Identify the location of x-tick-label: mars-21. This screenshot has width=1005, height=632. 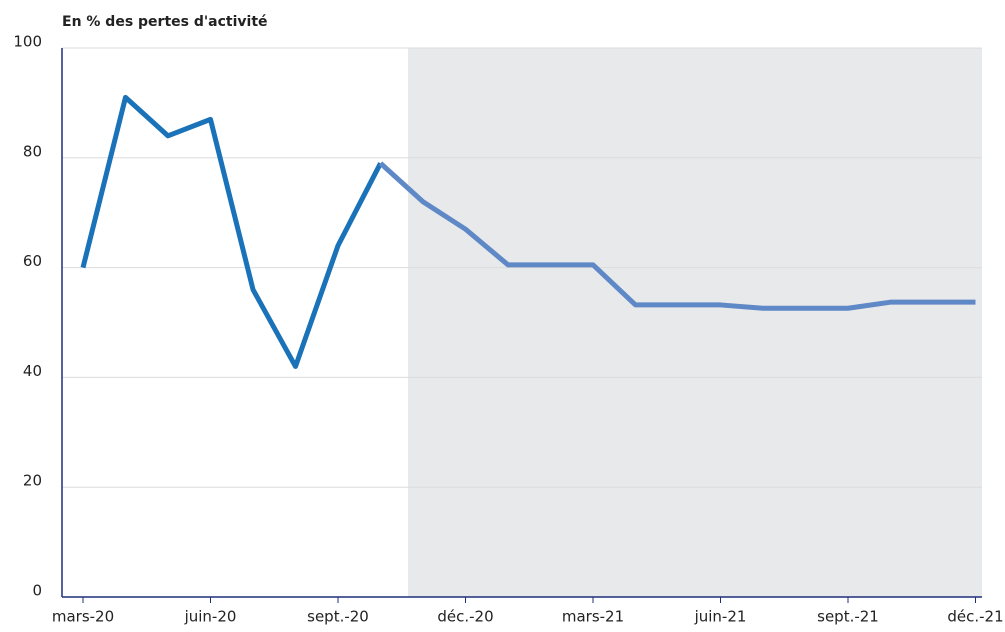
(593, 617).